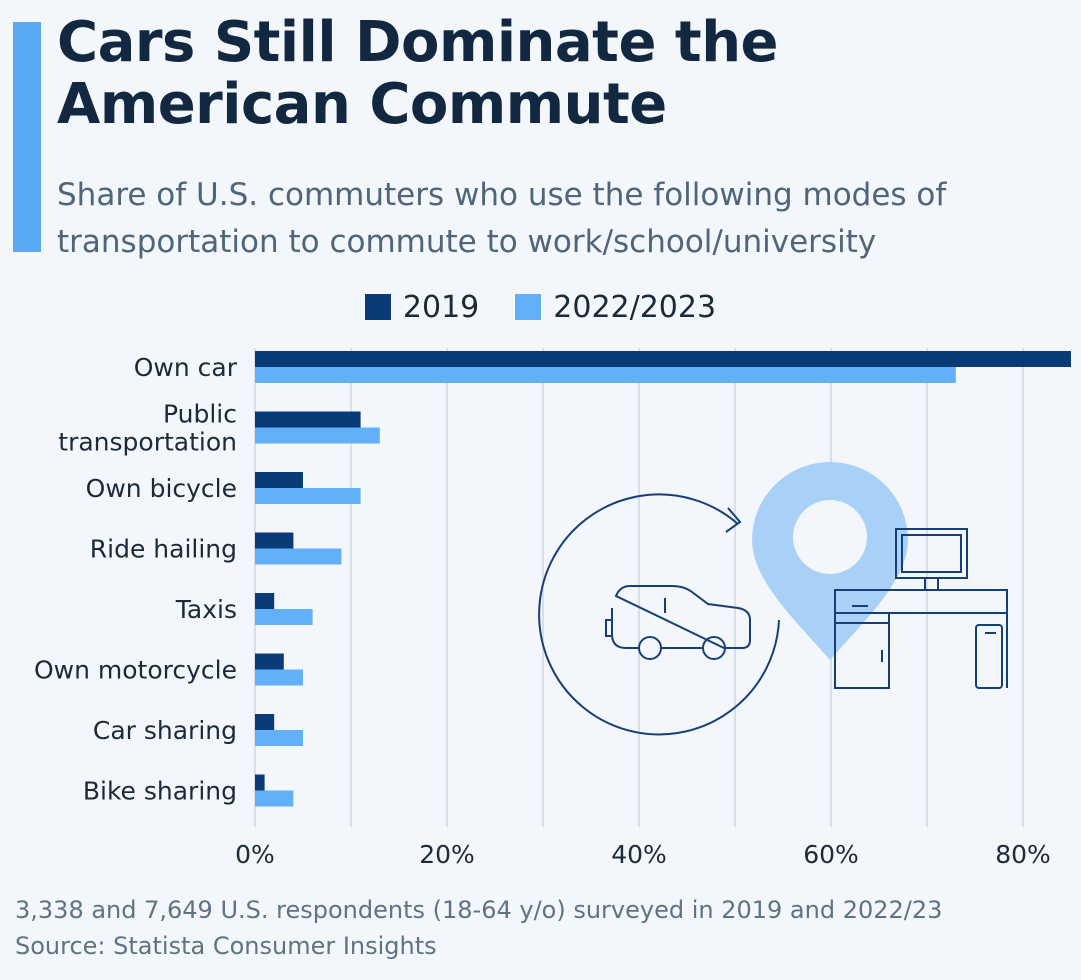 The height and width of the screenshot is (980, 1081). Describe the element at coordinates (931, 559) in the screenshot. I see `computer-monitor-icon` at that location.